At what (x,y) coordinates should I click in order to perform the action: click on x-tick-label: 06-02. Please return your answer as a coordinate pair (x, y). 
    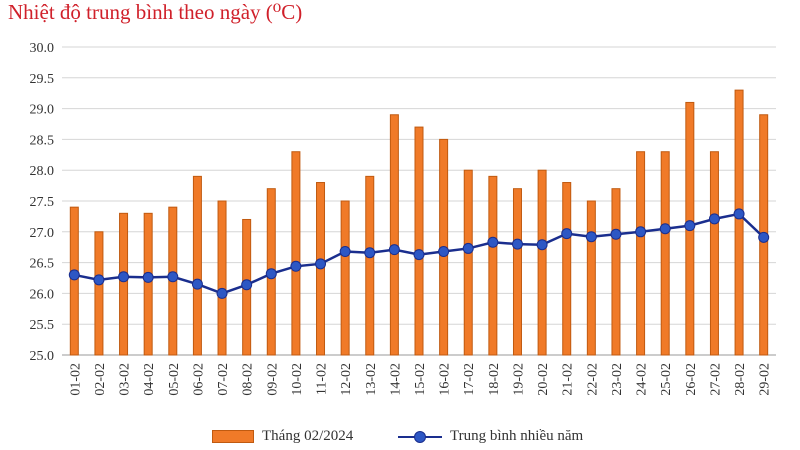
    Looking at the image, I should click on (198, 379).